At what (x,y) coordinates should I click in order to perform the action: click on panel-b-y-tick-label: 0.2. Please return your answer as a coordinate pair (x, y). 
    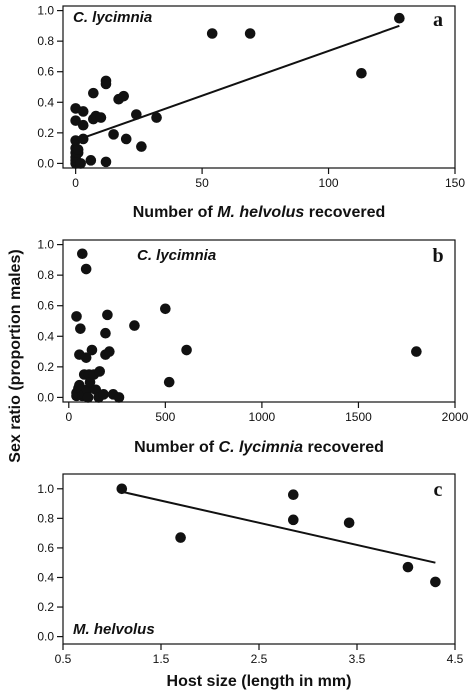
    Looking at the image, I should click on (45, 367).